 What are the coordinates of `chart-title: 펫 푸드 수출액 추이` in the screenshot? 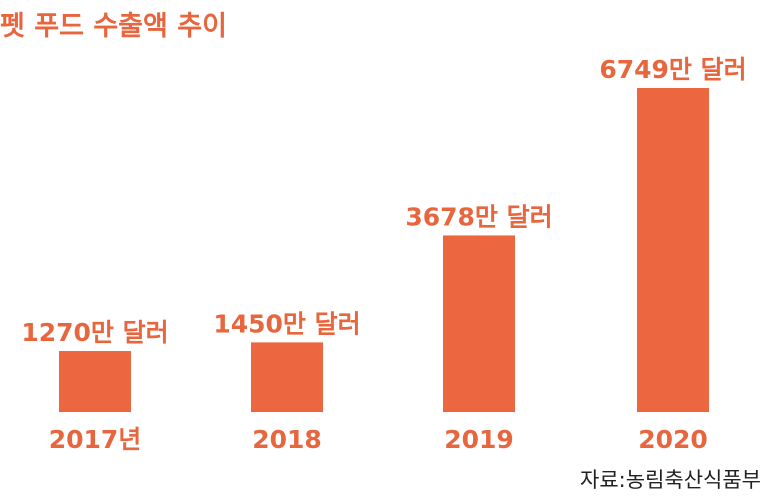 It's located at (113, 26).